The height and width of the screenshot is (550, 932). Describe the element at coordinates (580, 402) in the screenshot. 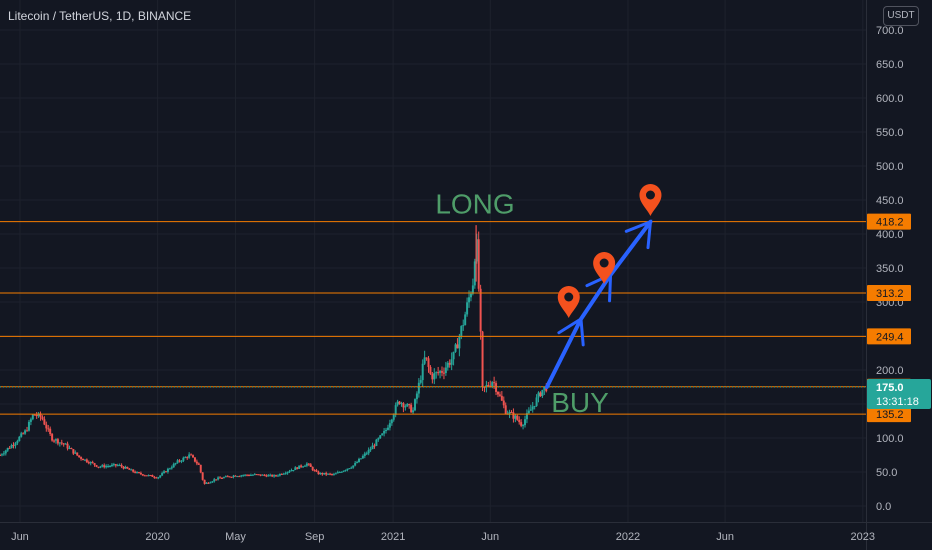

I see `annotation-buy: BUY` at that location.